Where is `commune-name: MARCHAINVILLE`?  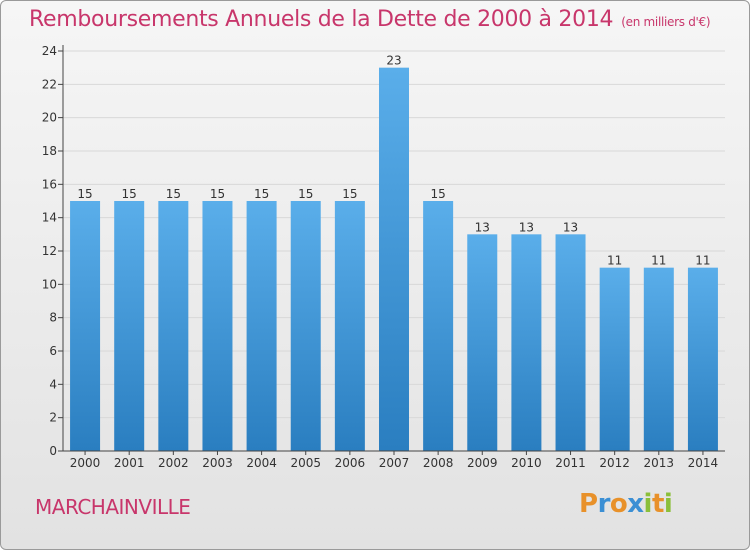
commune-name: MARCHAINVILLE is located at coordinates (113, 507).